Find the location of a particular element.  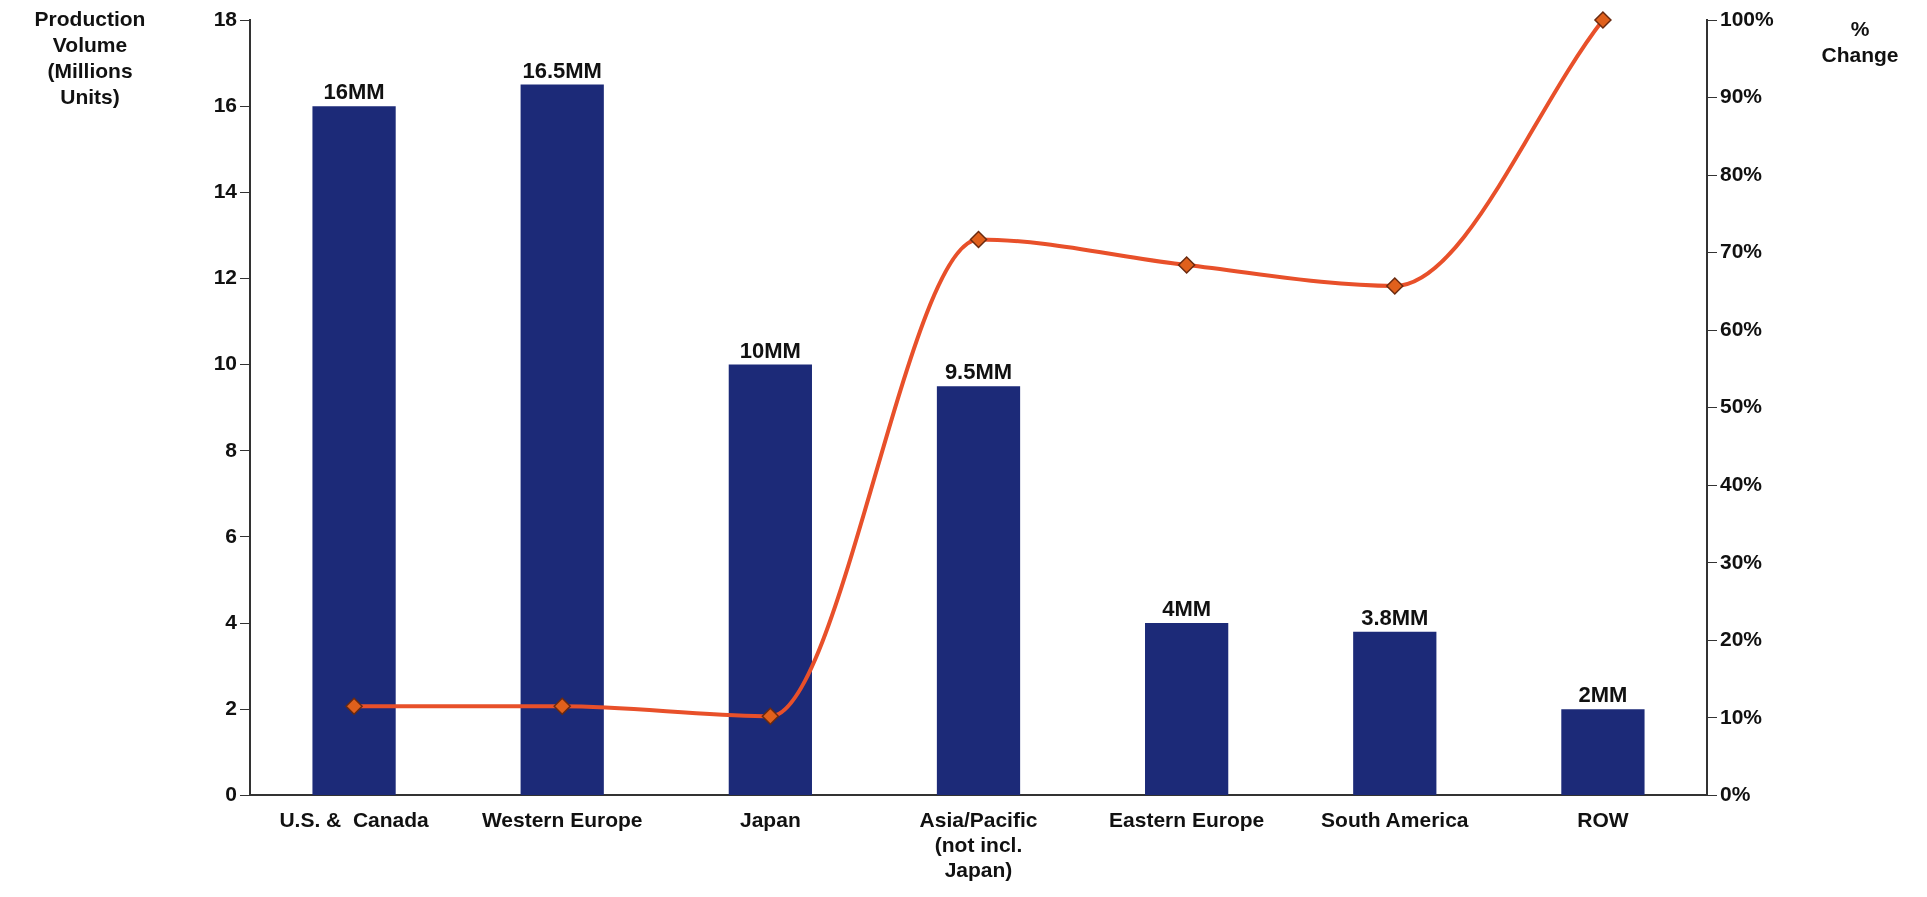

data-label: 16.5MM is located at coordinates (562, 70).